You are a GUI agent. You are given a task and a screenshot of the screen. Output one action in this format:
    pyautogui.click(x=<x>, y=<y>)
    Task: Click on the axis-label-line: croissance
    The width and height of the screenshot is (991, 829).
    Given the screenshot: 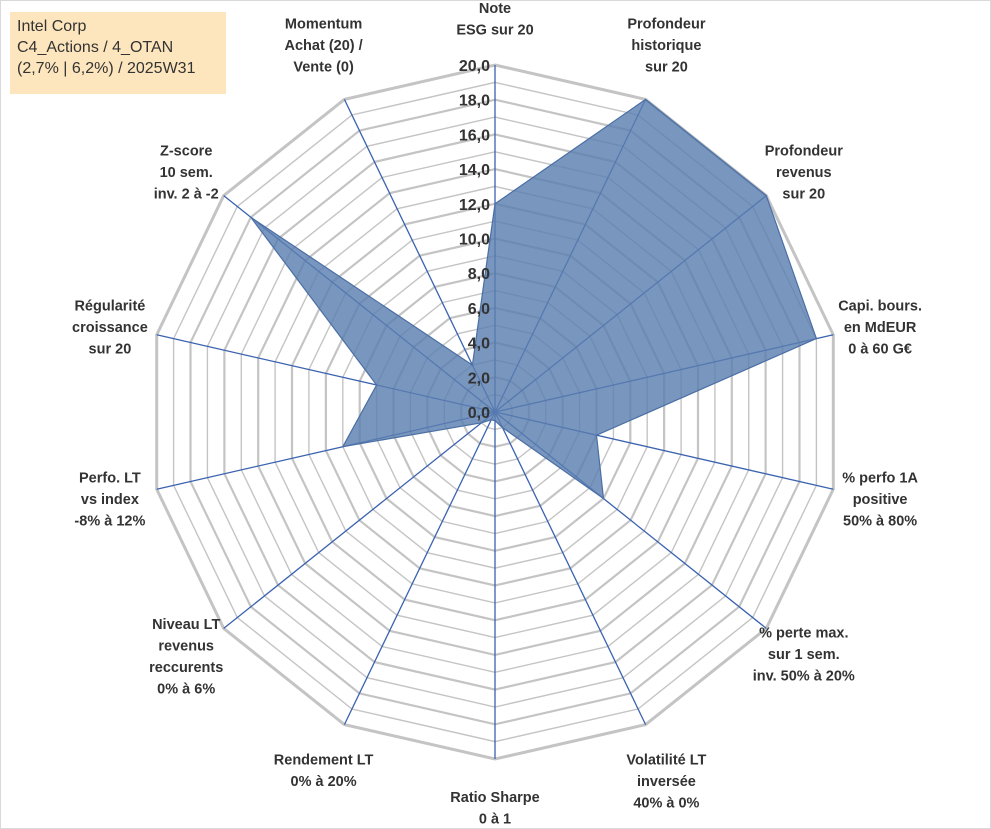 What is the action you would take?
    pyautogui.click(x=110, y=328)
    